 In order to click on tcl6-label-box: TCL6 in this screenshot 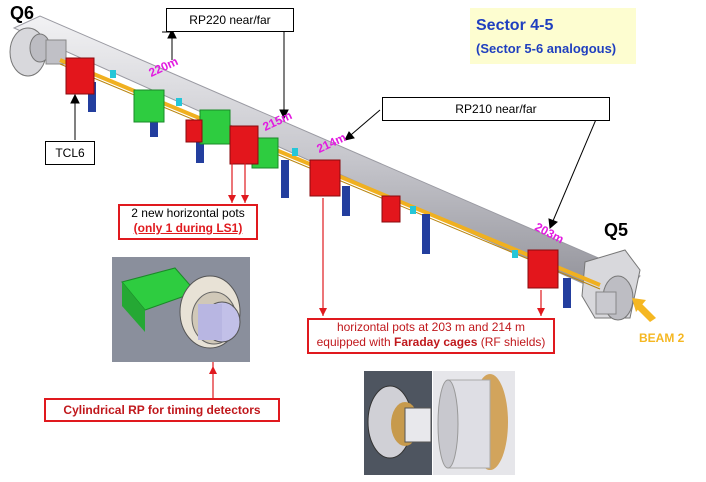, I will do `click(70, 153)`.